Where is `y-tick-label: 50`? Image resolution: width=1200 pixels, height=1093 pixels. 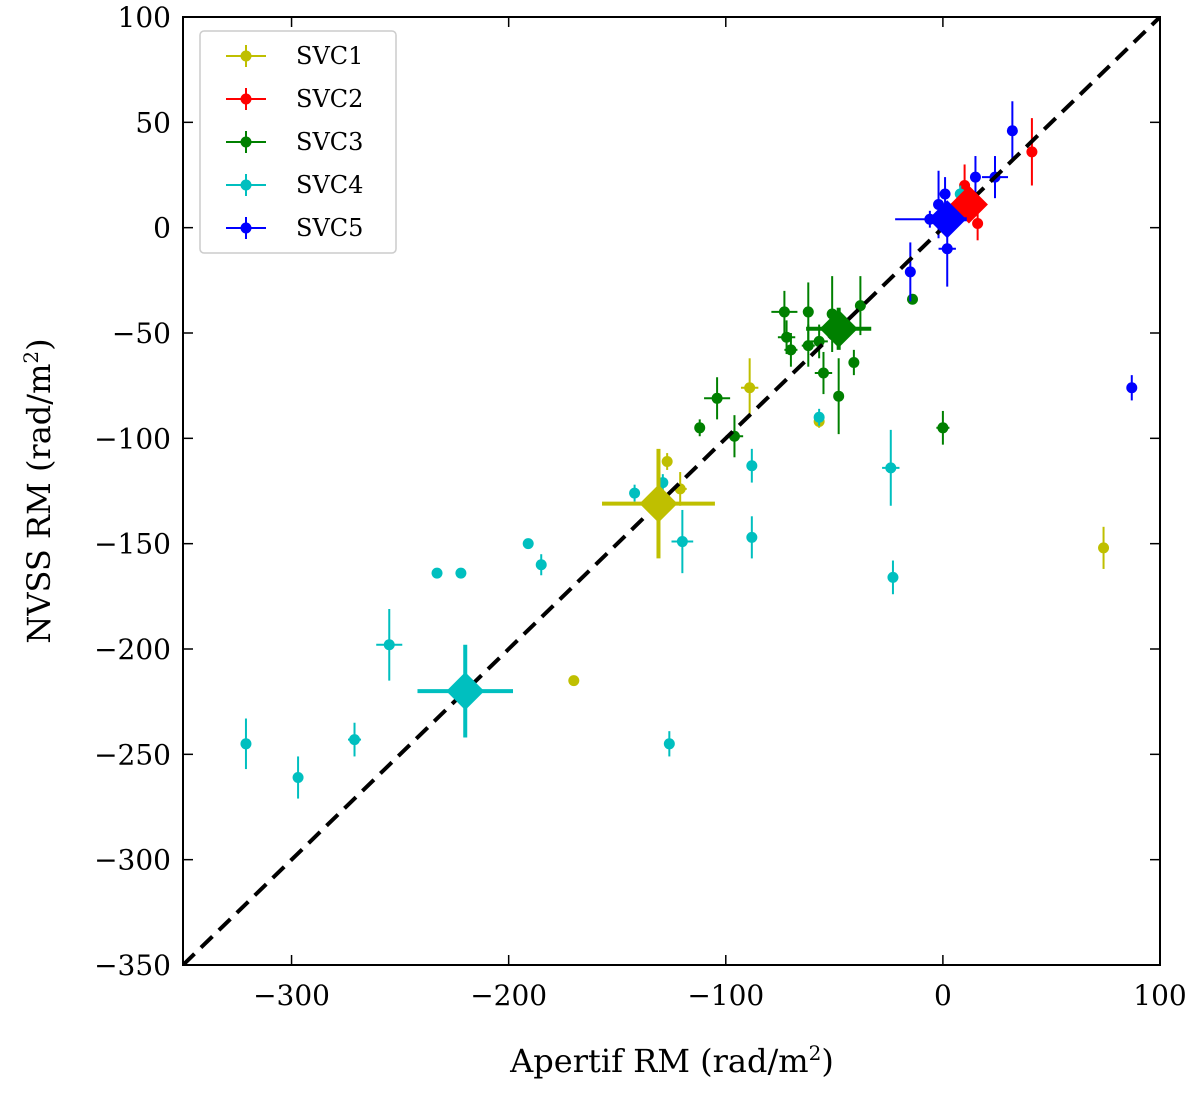 y-tick-label: 50 is located at coordinates (153, 122).